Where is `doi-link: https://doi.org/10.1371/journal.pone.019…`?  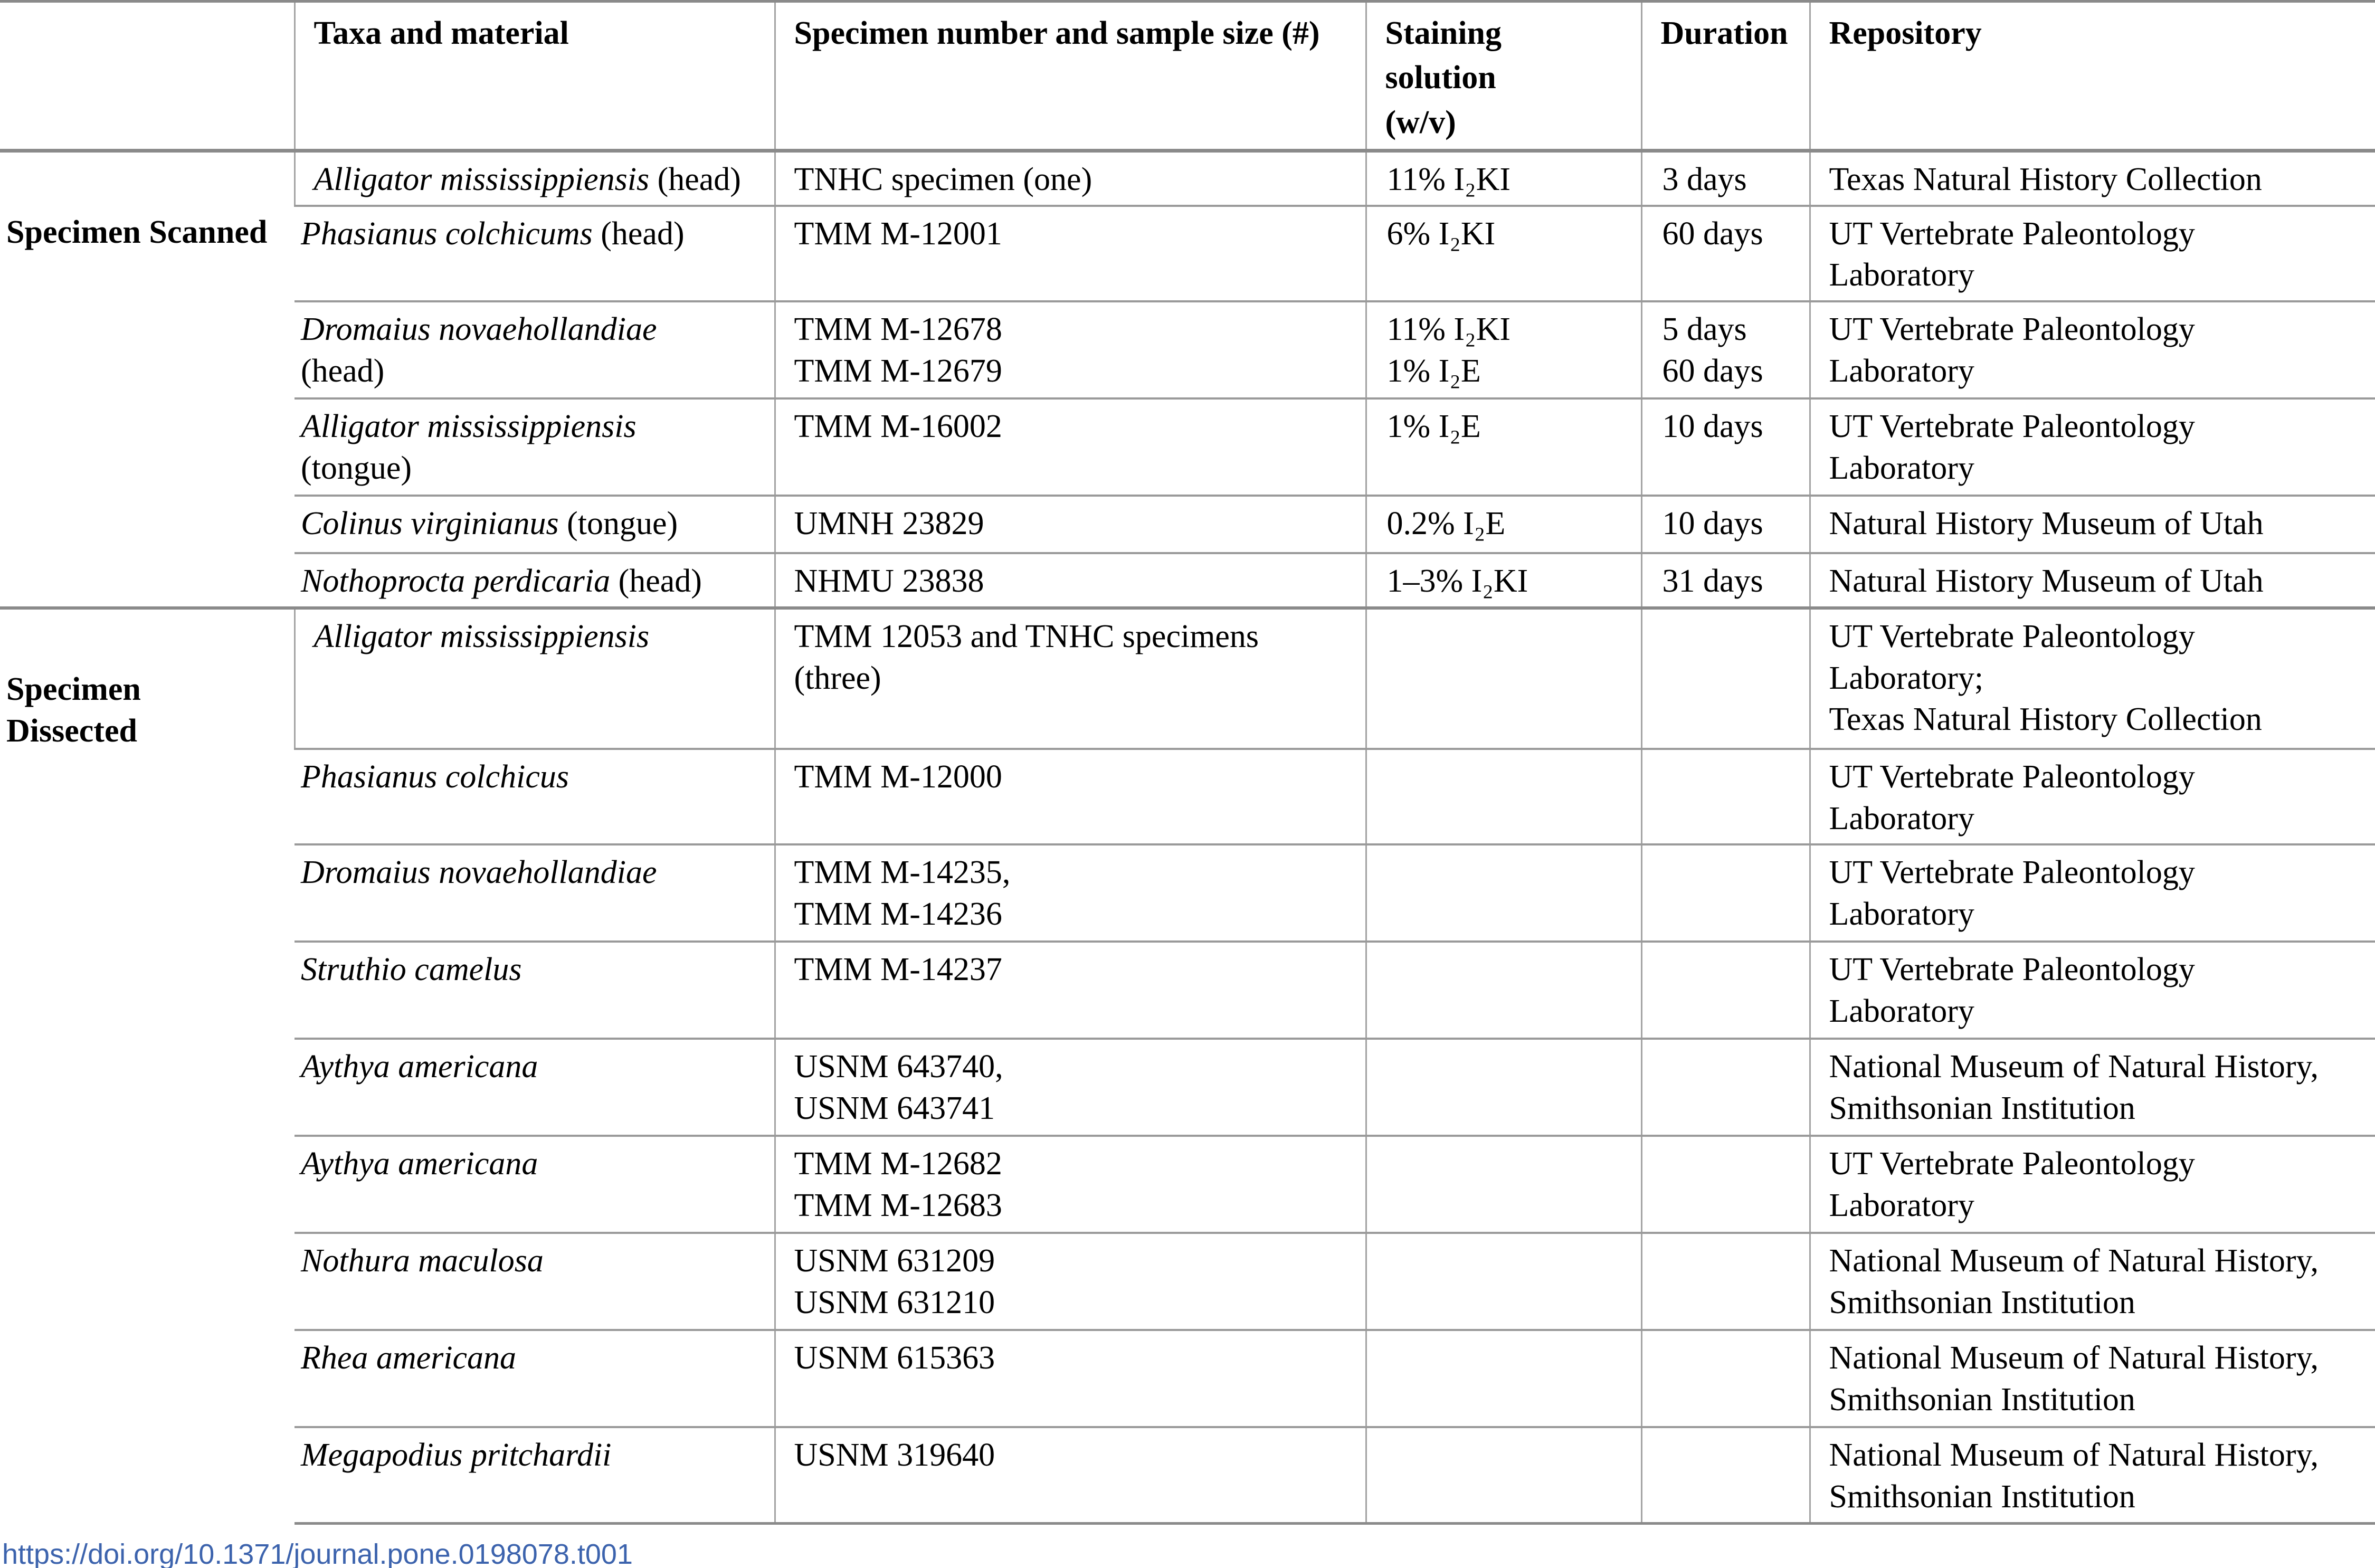 doi-link: https://doi.org/10.1371/journal.pone.019… is located at coordinates (317, 1553).